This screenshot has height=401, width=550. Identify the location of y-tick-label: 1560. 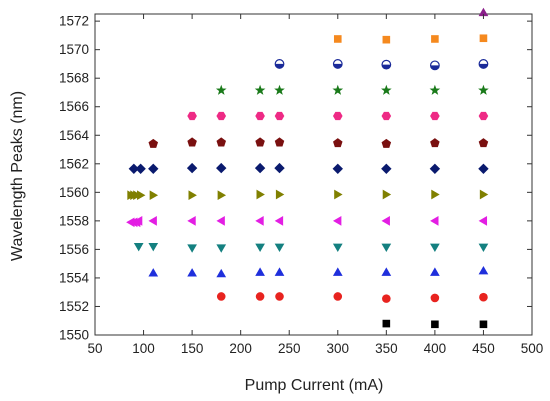
(74, 192).